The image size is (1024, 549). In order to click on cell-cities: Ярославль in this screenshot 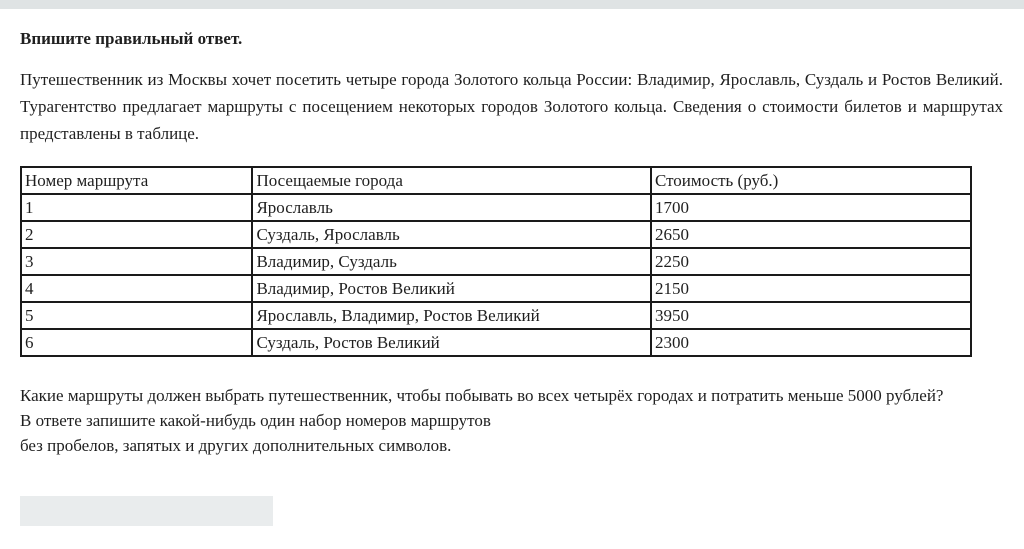, I will do `click(451, 207)`.